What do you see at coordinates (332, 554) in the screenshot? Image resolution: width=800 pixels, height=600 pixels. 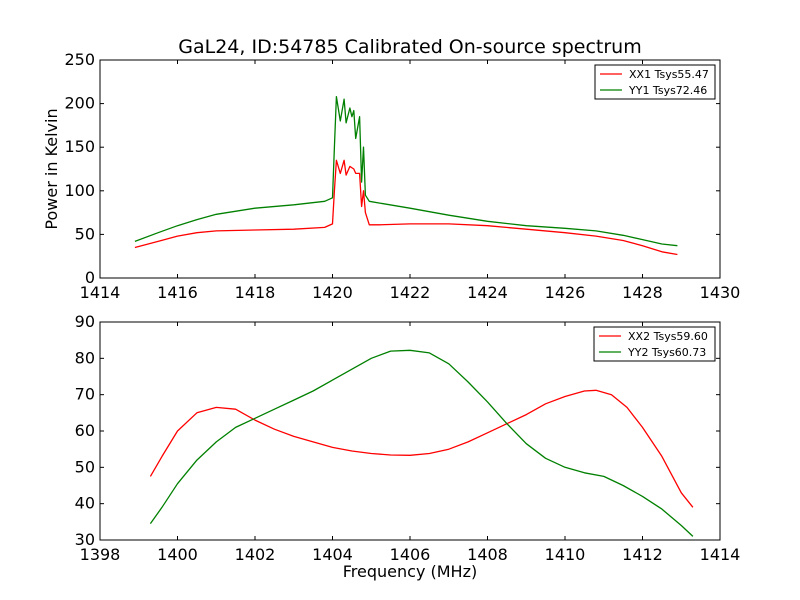 I see `x-tick-label: 1404` at bounding box center [332, 554].